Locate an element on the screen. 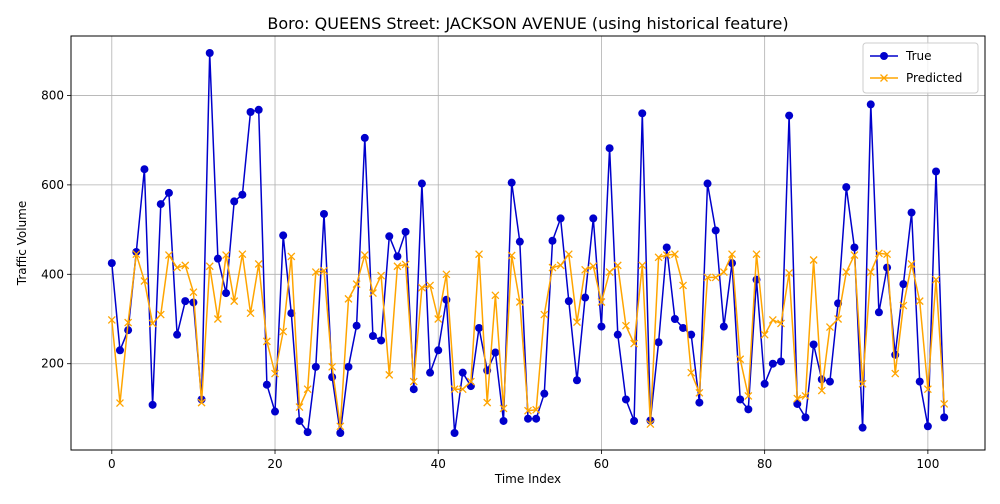  x-axis: 0 20 40 60 80 100 is located at coordinates (523, 460).